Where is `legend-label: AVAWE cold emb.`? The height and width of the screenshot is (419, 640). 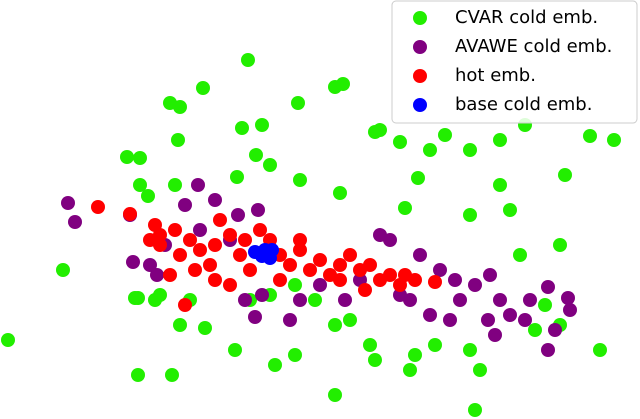
legend-label: AVAWE cold emb. is located at coordinates (533, 46).